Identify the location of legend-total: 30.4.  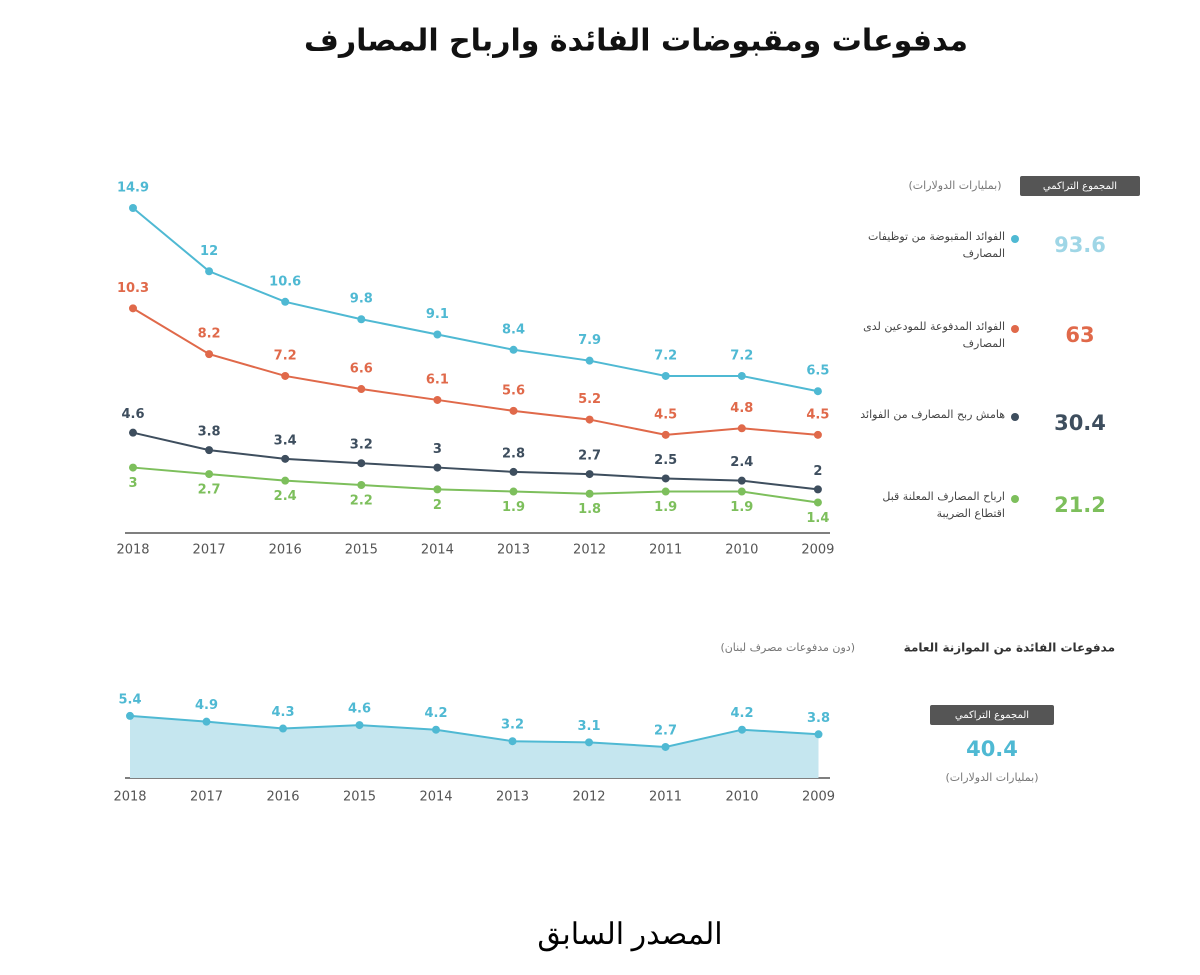
(1080, 423).